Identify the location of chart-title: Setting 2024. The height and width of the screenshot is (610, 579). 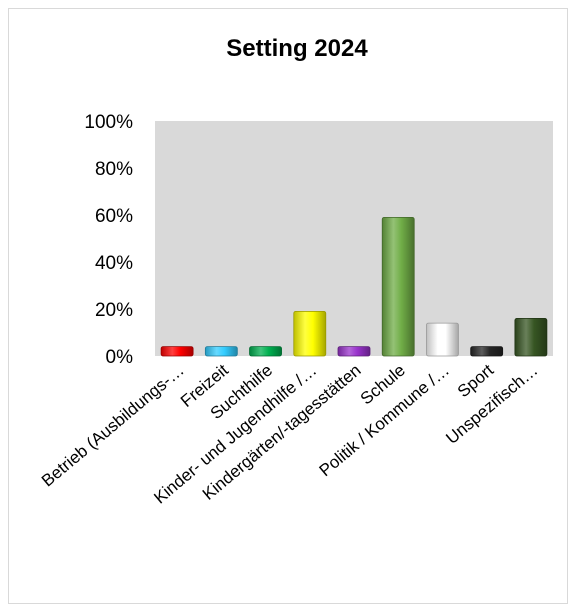
(297, 48).